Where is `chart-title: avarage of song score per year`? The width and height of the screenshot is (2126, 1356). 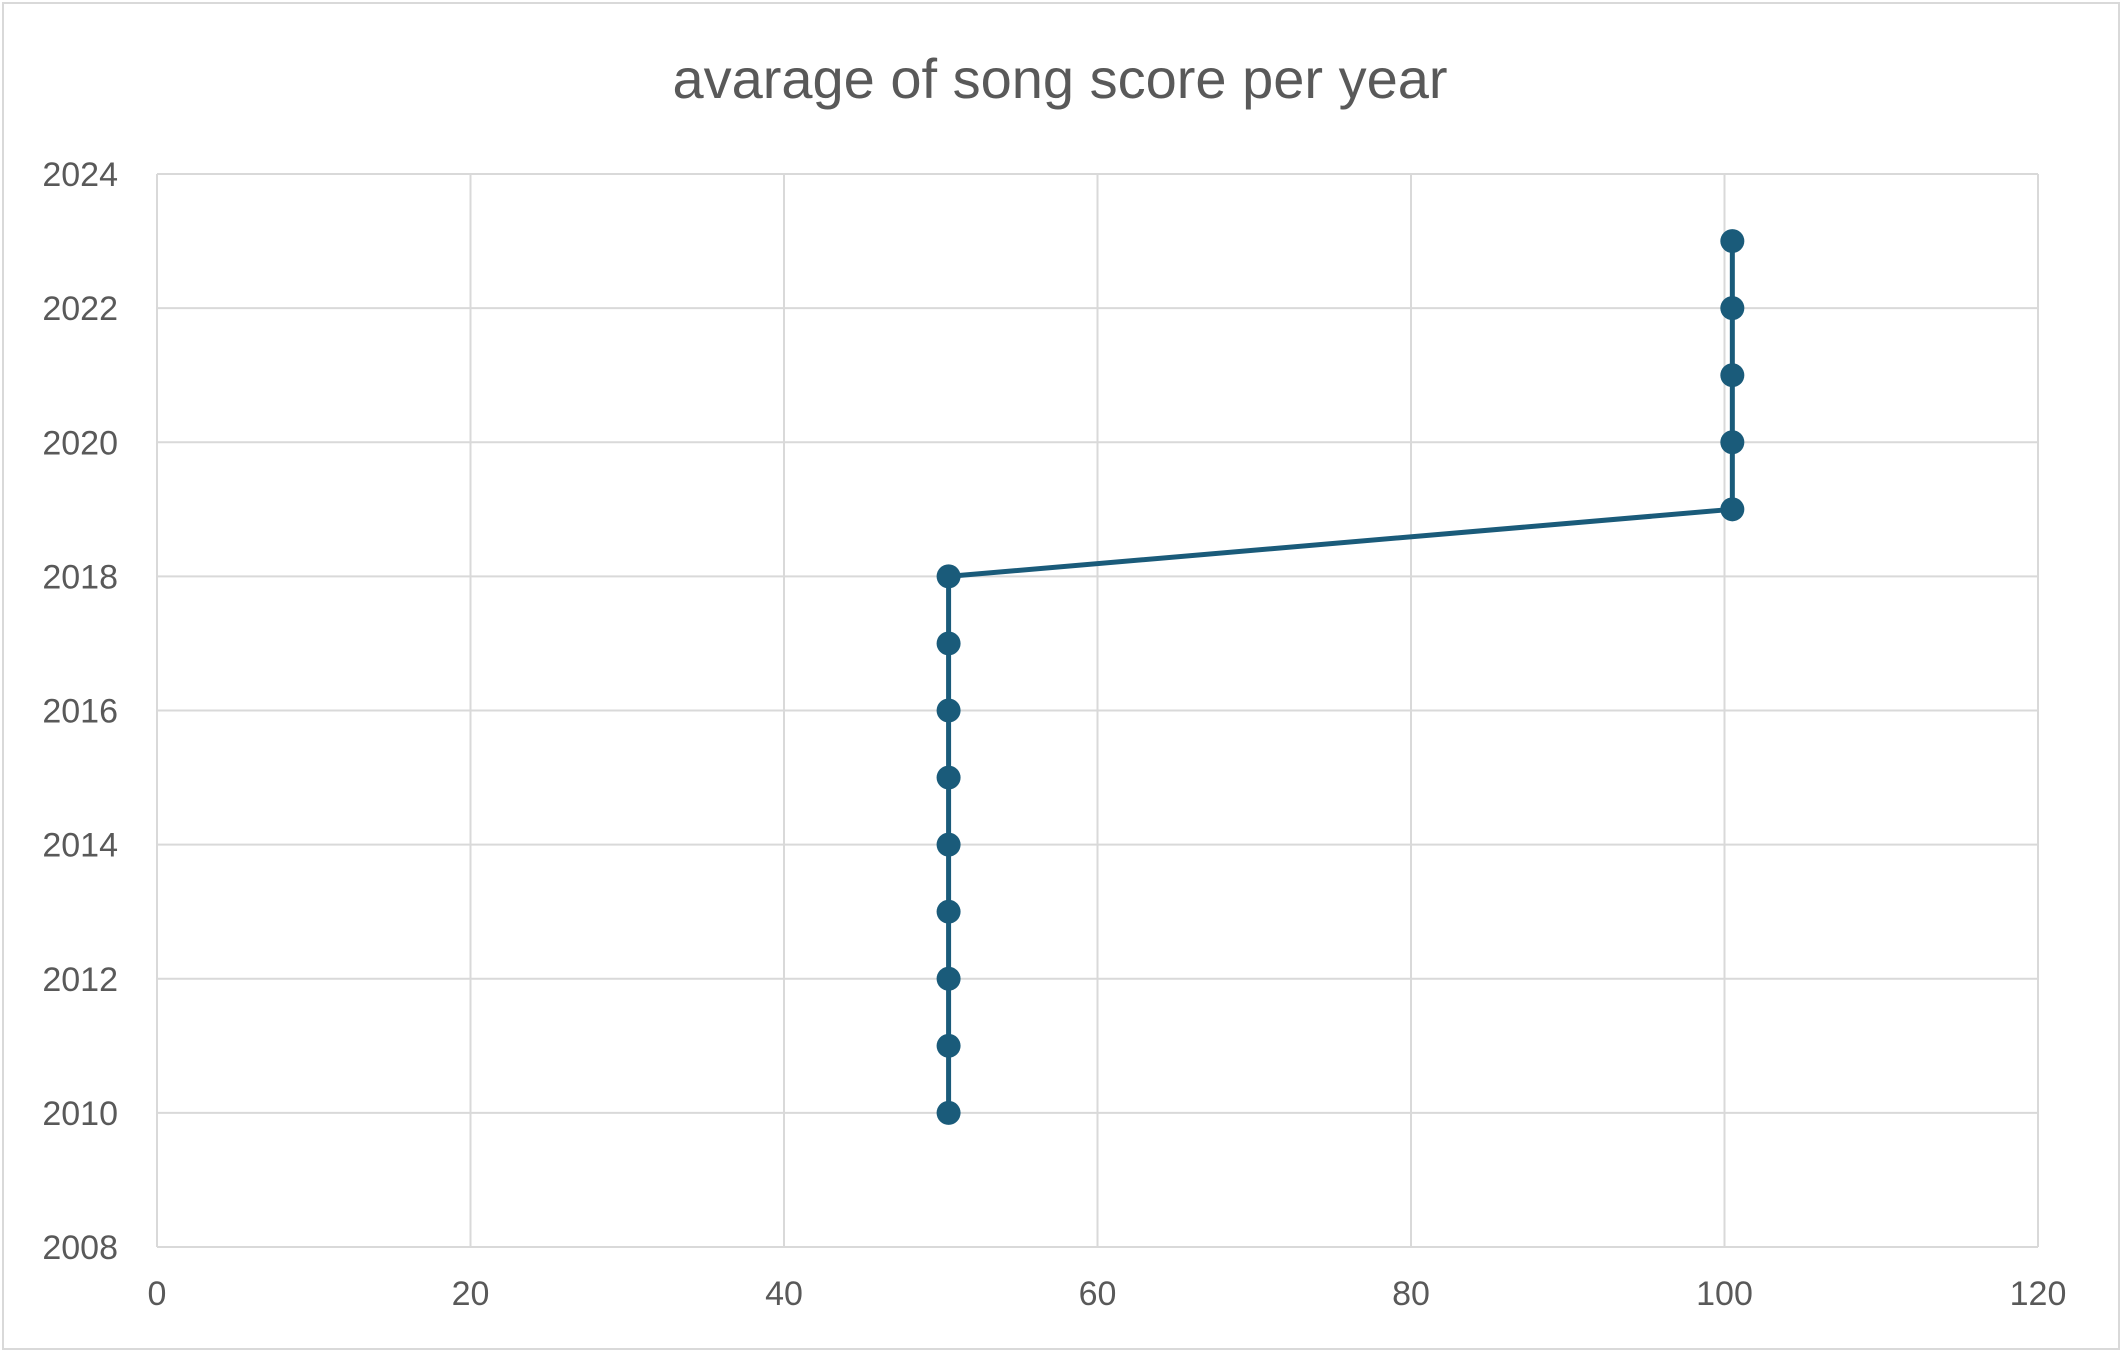
chart-title: avarage of song score per year is located at coordinates (1059, 78).